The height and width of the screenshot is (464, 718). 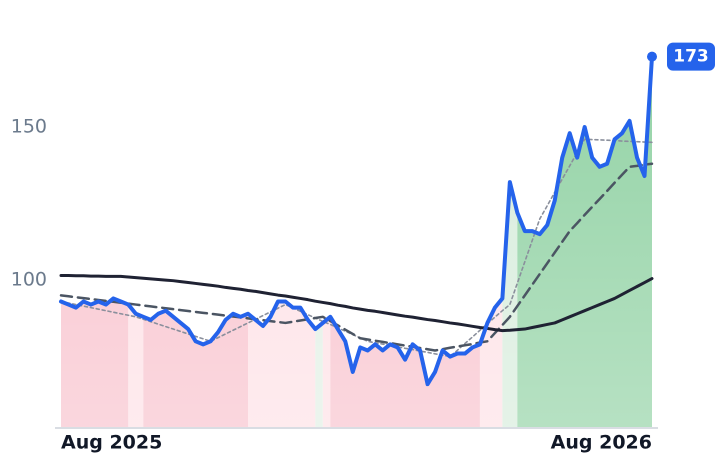 What do you see at coordinates (111, 443) in the screenshot?
I see `x-tick-label: Aug 2025` at bounding box center [111, 443].